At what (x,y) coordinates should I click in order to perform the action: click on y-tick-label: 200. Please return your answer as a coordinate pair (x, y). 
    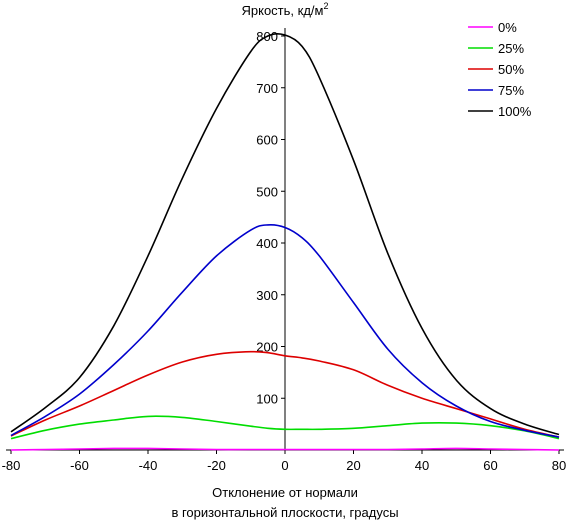
    Looking at the image, I should click on (267, 347).